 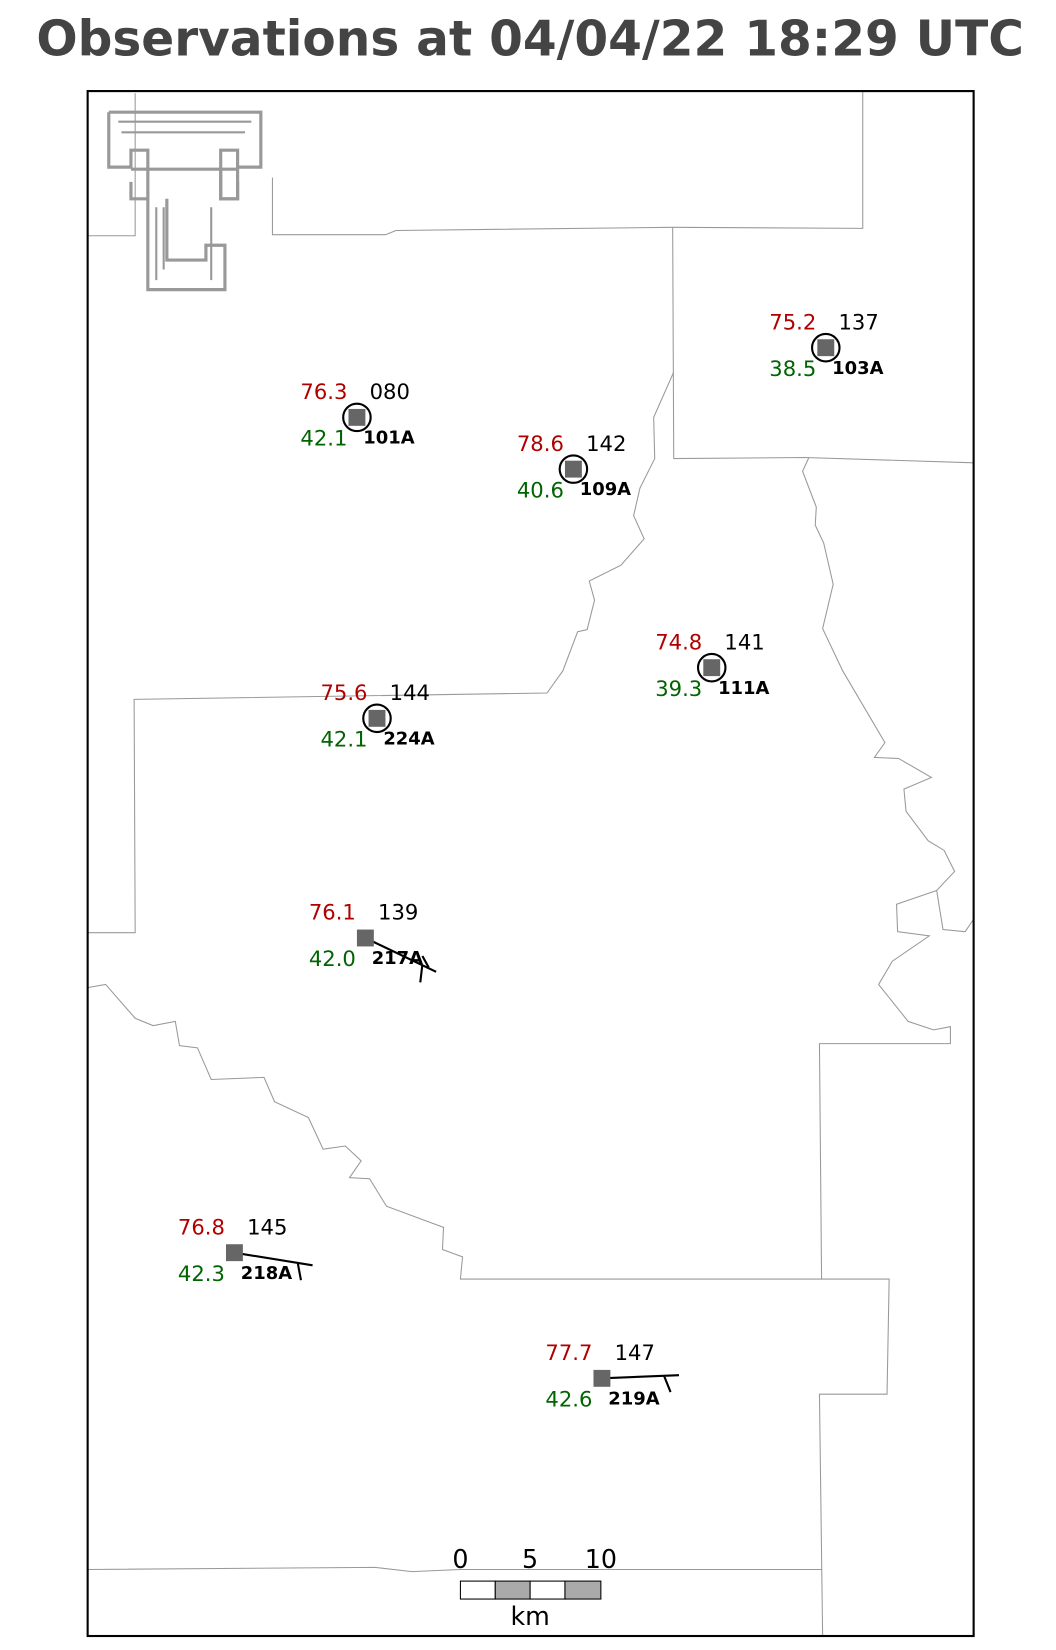 I want to click on pressure: 142, so click(x=606, y=443).